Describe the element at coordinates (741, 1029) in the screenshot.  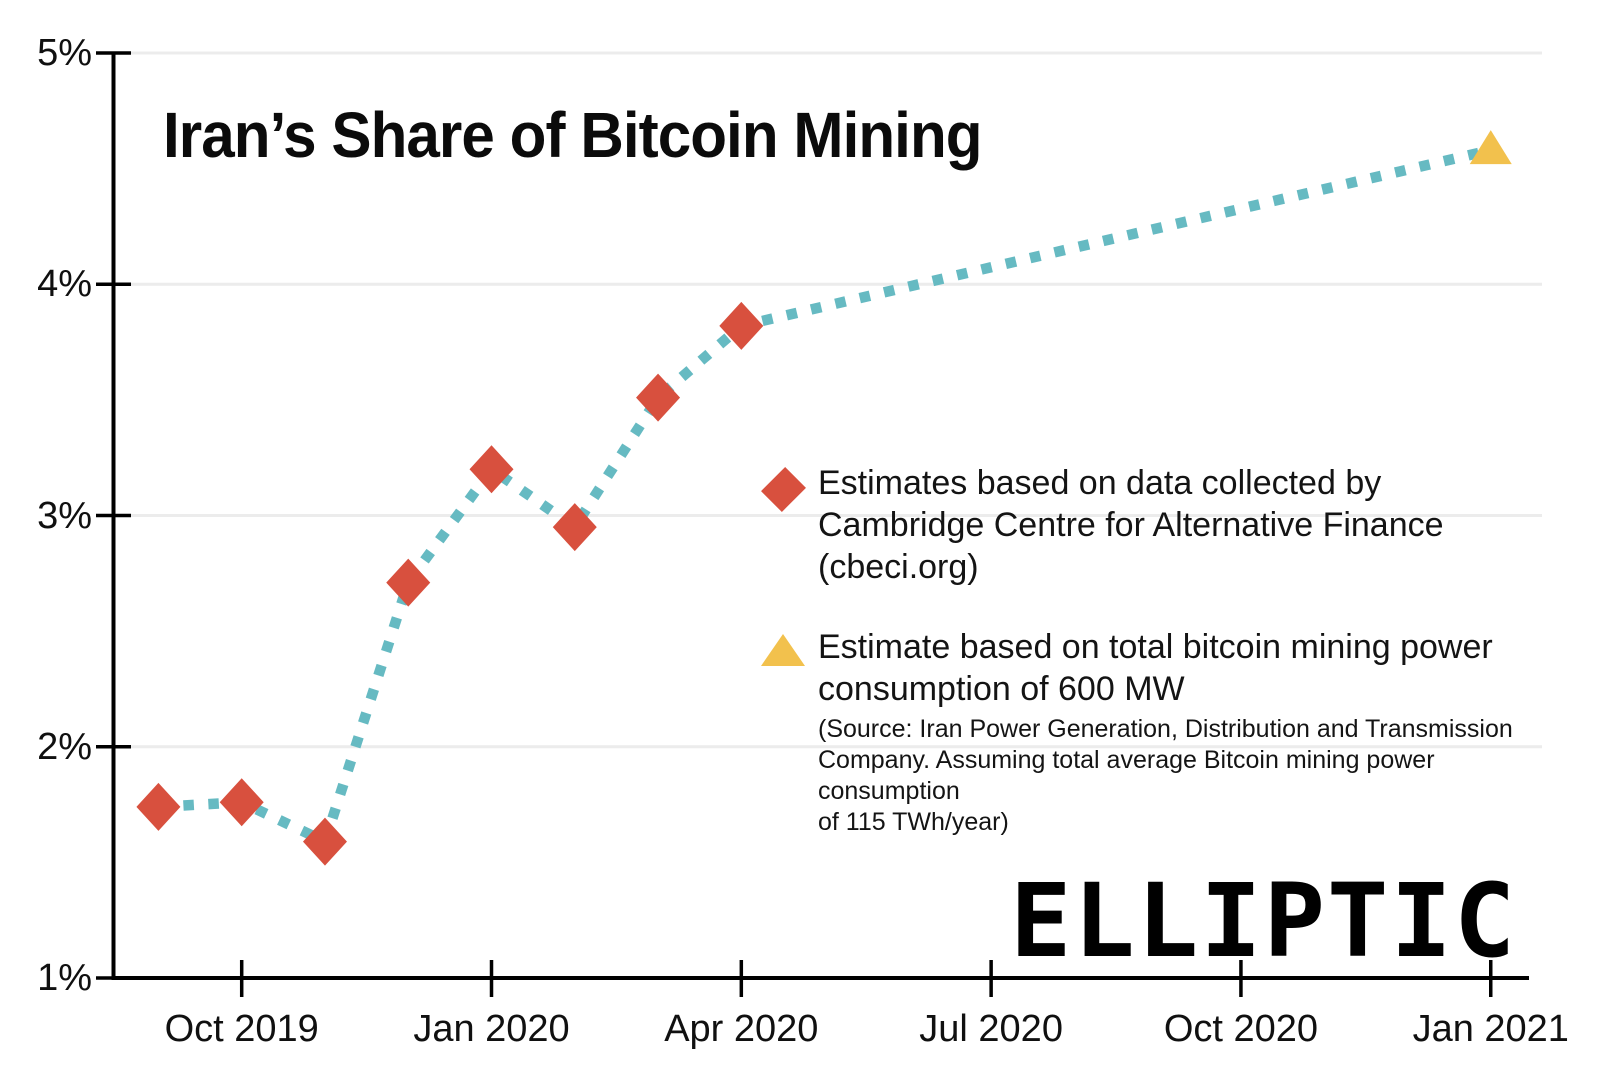
I see `x-tick-label: Apr 2020` at that location.